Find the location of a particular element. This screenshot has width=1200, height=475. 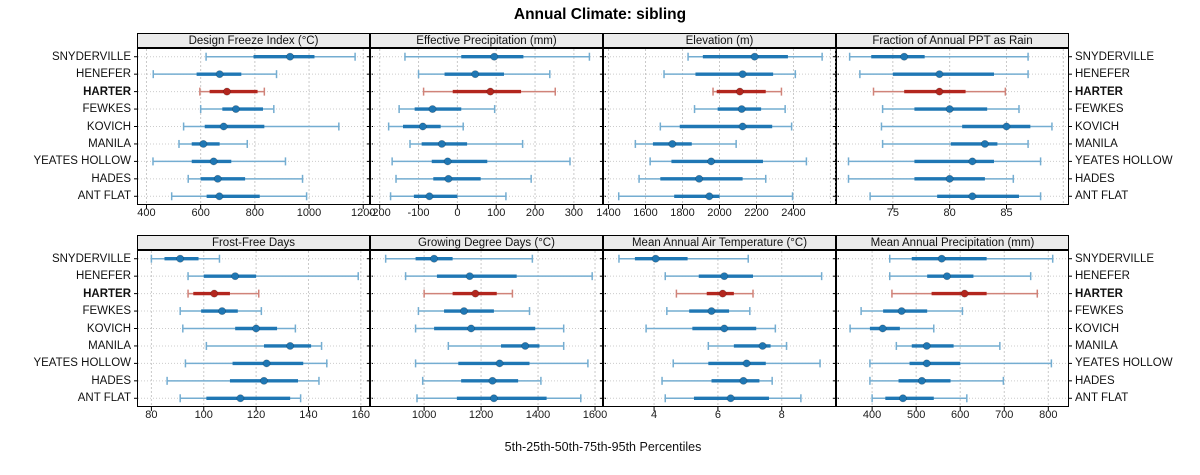

strip-header-design-freeze-index-c-: Design Freeze Index (°C) is located at coordinates (253, 40).